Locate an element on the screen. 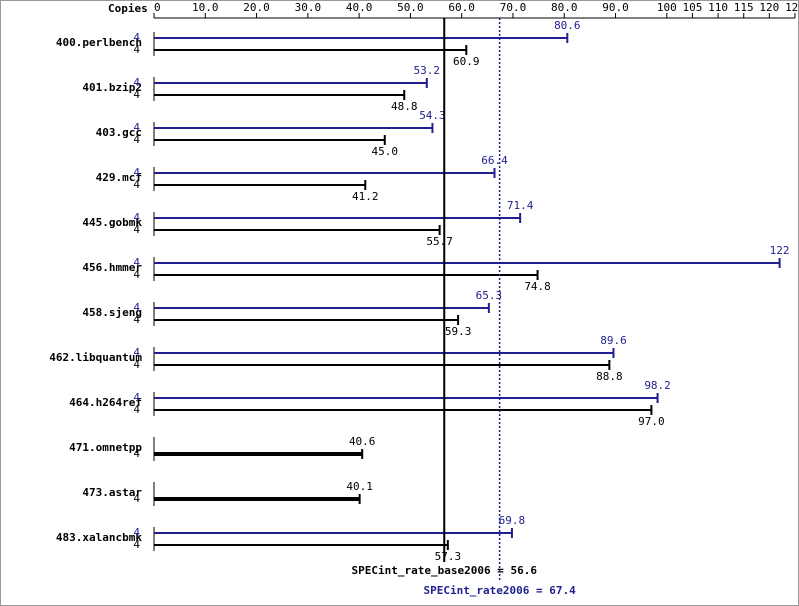  value-label: 59.3 is located at coordinates (458, 331).